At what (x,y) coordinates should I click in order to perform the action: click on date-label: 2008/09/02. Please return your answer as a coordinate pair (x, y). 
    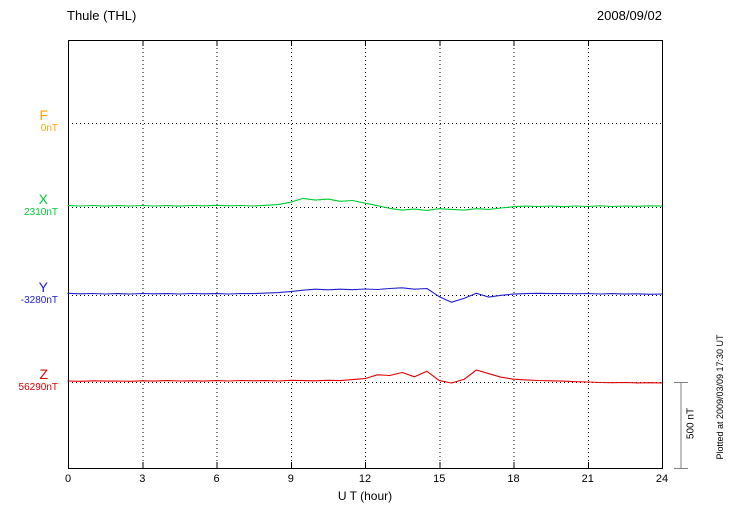
    Looking at the image, I should click on (629, 15).